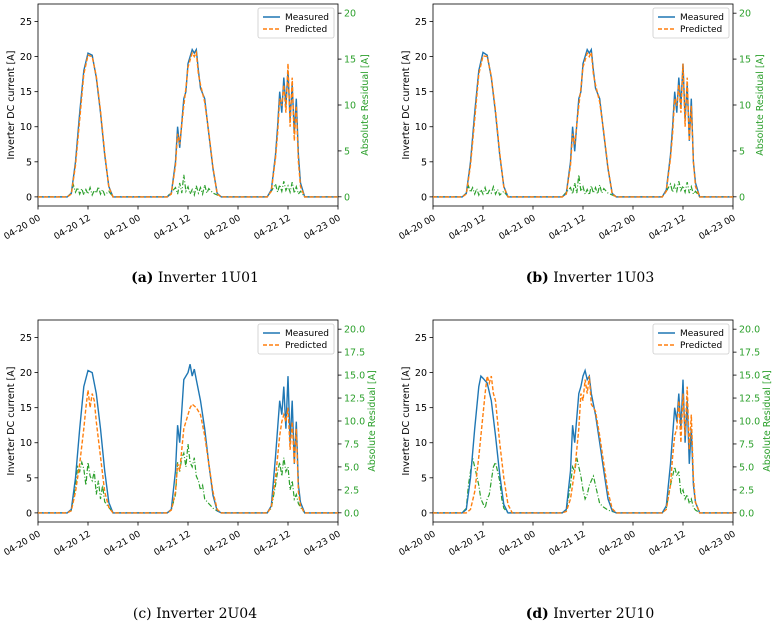 The image size is (780, 632). What do you see at coordinates (354, 330) in the screenshot?
I see `y2-tick-label: 20.0` at bounding box center [354, 330].